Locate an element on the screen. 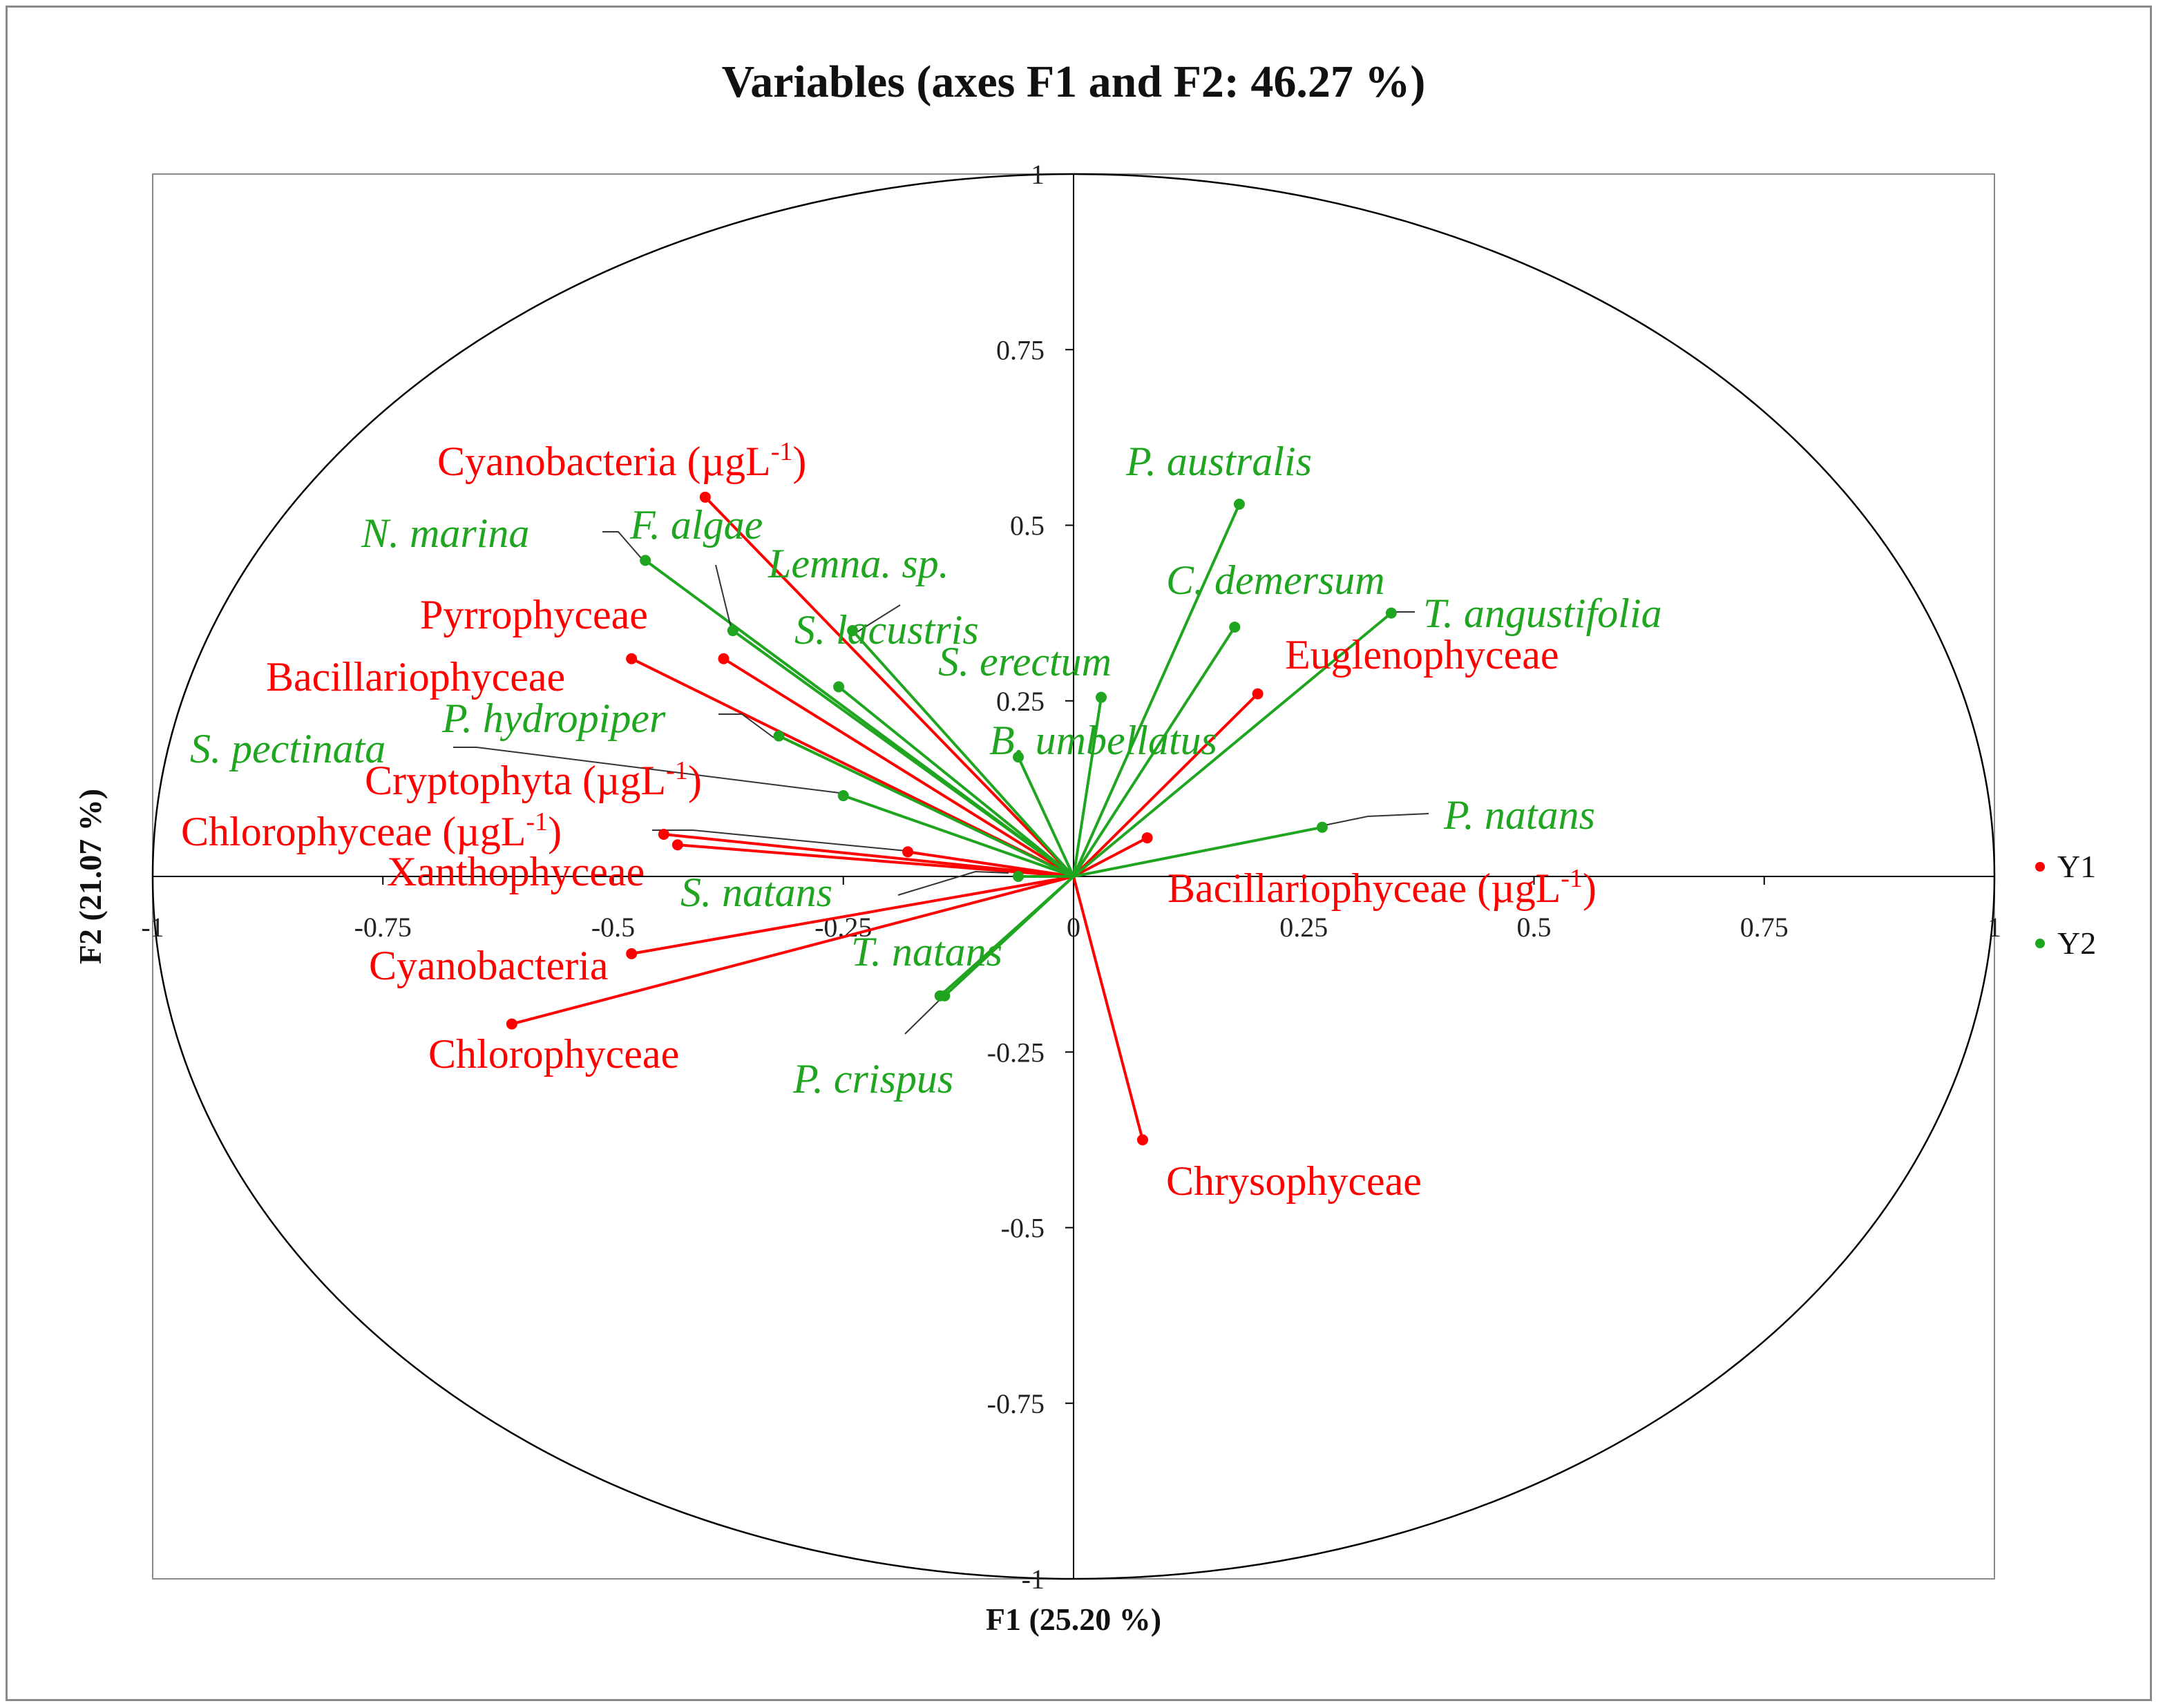  variable-label-main: S. pectinata is located at coordinates (287, 748).